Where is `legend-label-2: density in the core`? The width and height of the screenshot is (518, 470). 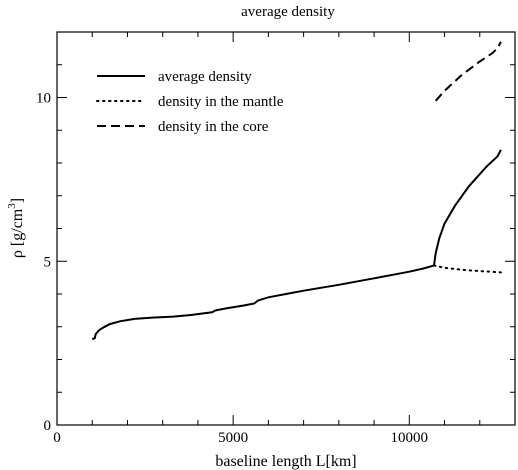
legend-label-2: density in the core is located at coordinates (213, 127).